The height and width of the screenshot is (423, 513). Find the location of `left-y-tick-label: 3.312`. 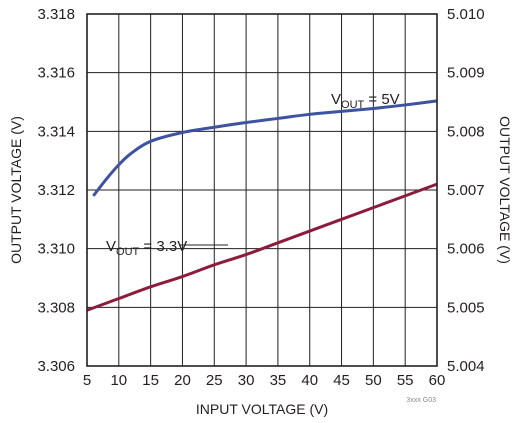

left-y-tick-label: 3.312 is located at coordinates (56, 190).